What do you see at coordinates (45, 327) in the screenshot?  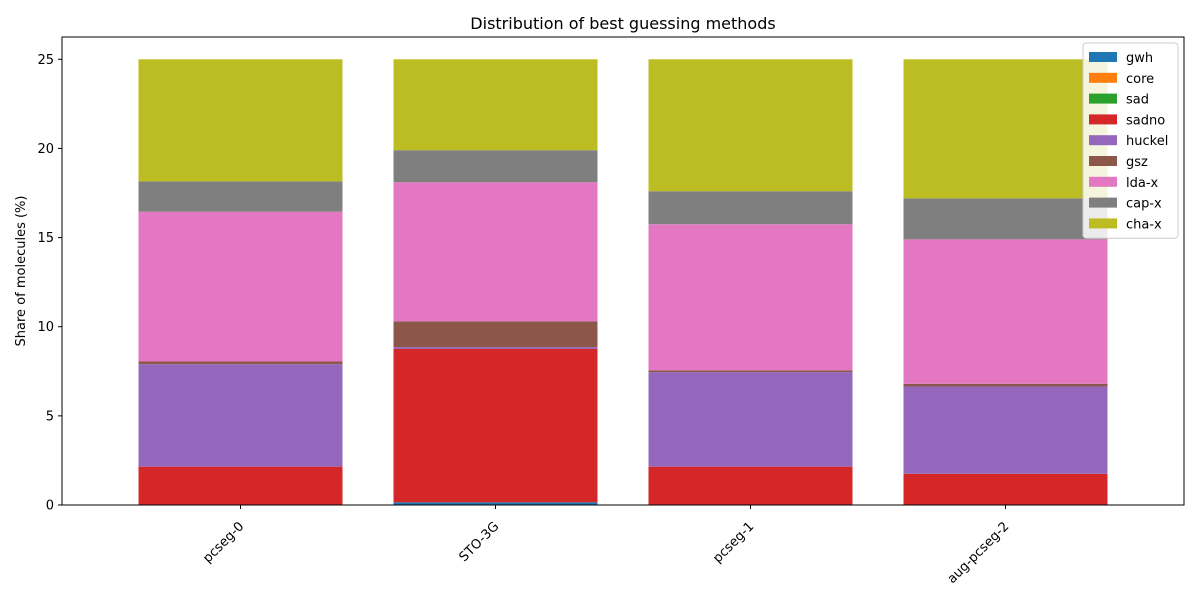 I see `y-tick-label-10: 10` at bounding box center [45, 327].